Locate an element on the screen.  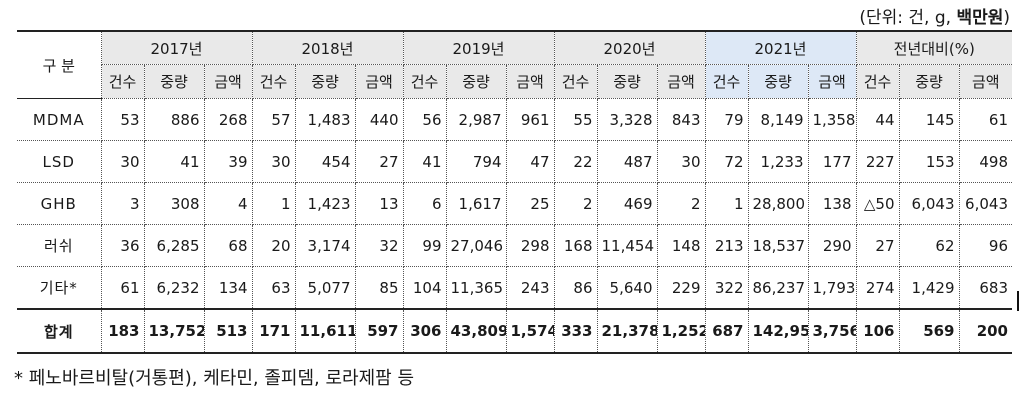
table-cell: 3 is located at coordinates (122, 203).